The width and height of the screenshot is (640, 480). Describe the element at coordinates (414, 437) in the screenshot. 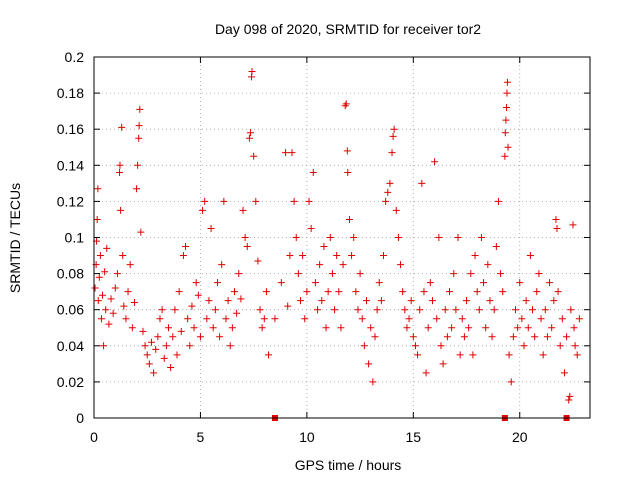

I see `x-tick-label: 15` at that location.